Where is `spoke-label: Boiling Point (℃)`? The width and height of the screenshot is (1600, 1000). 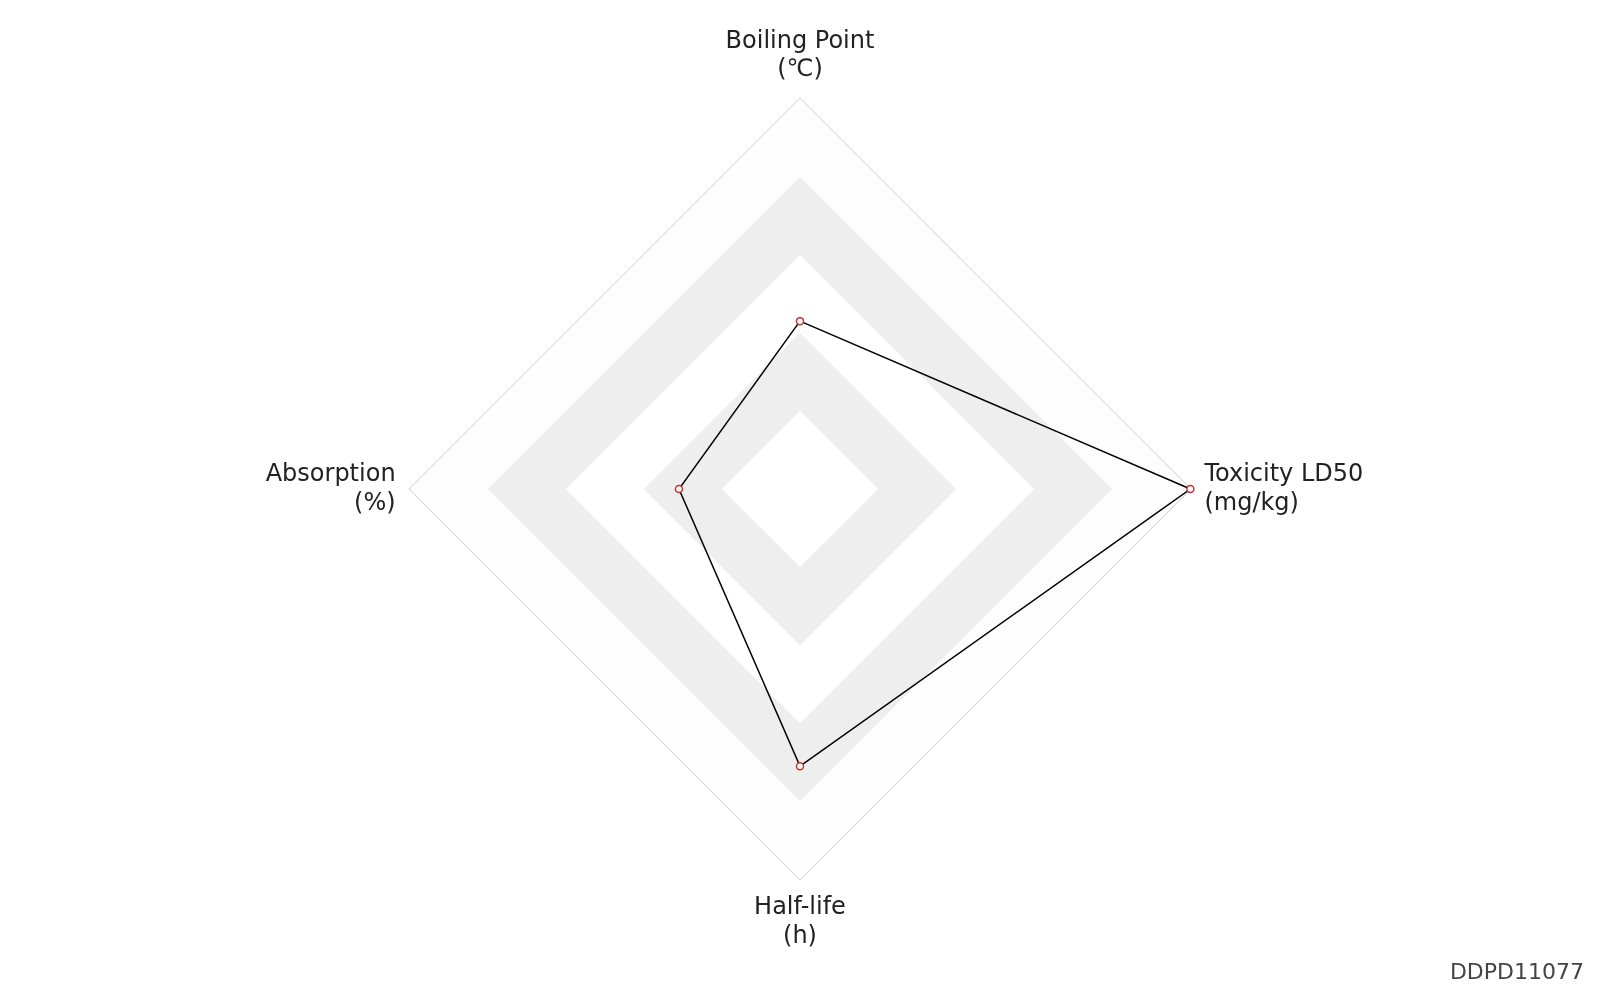 spoke-label: Boiling Point (℃) is located at coordinates (800, 54).